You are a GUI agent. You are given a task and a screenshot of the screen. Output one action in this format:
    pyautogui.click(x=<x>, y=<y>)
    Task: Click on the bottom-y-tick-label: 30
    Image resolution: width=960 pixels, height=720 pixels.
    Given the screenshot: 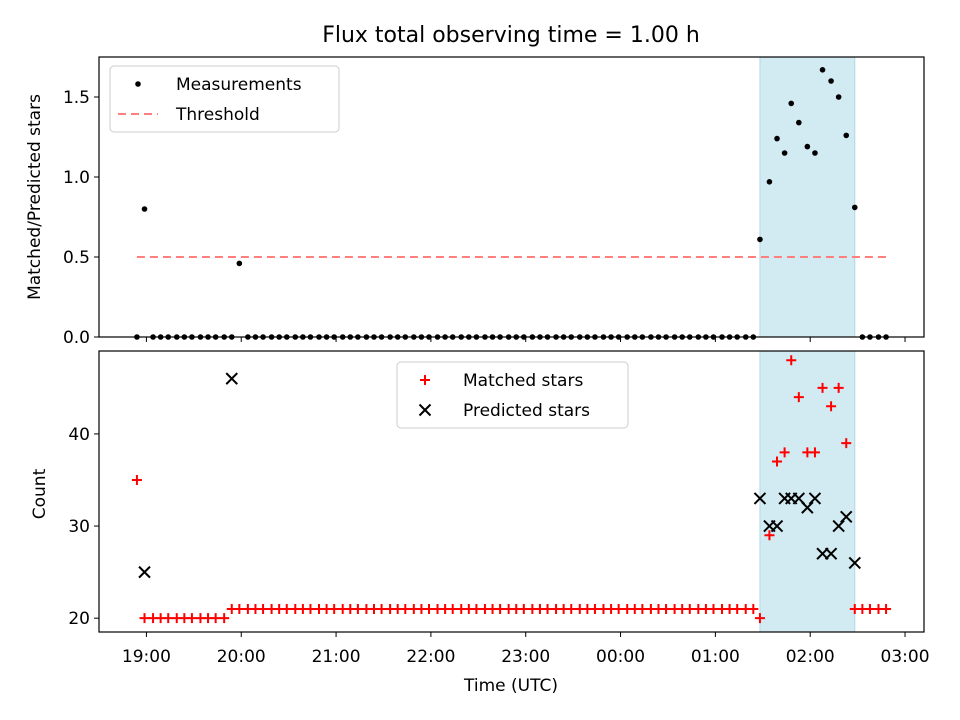 What is the action you would take?
    pyautogui.click(x=79, y=527)
    